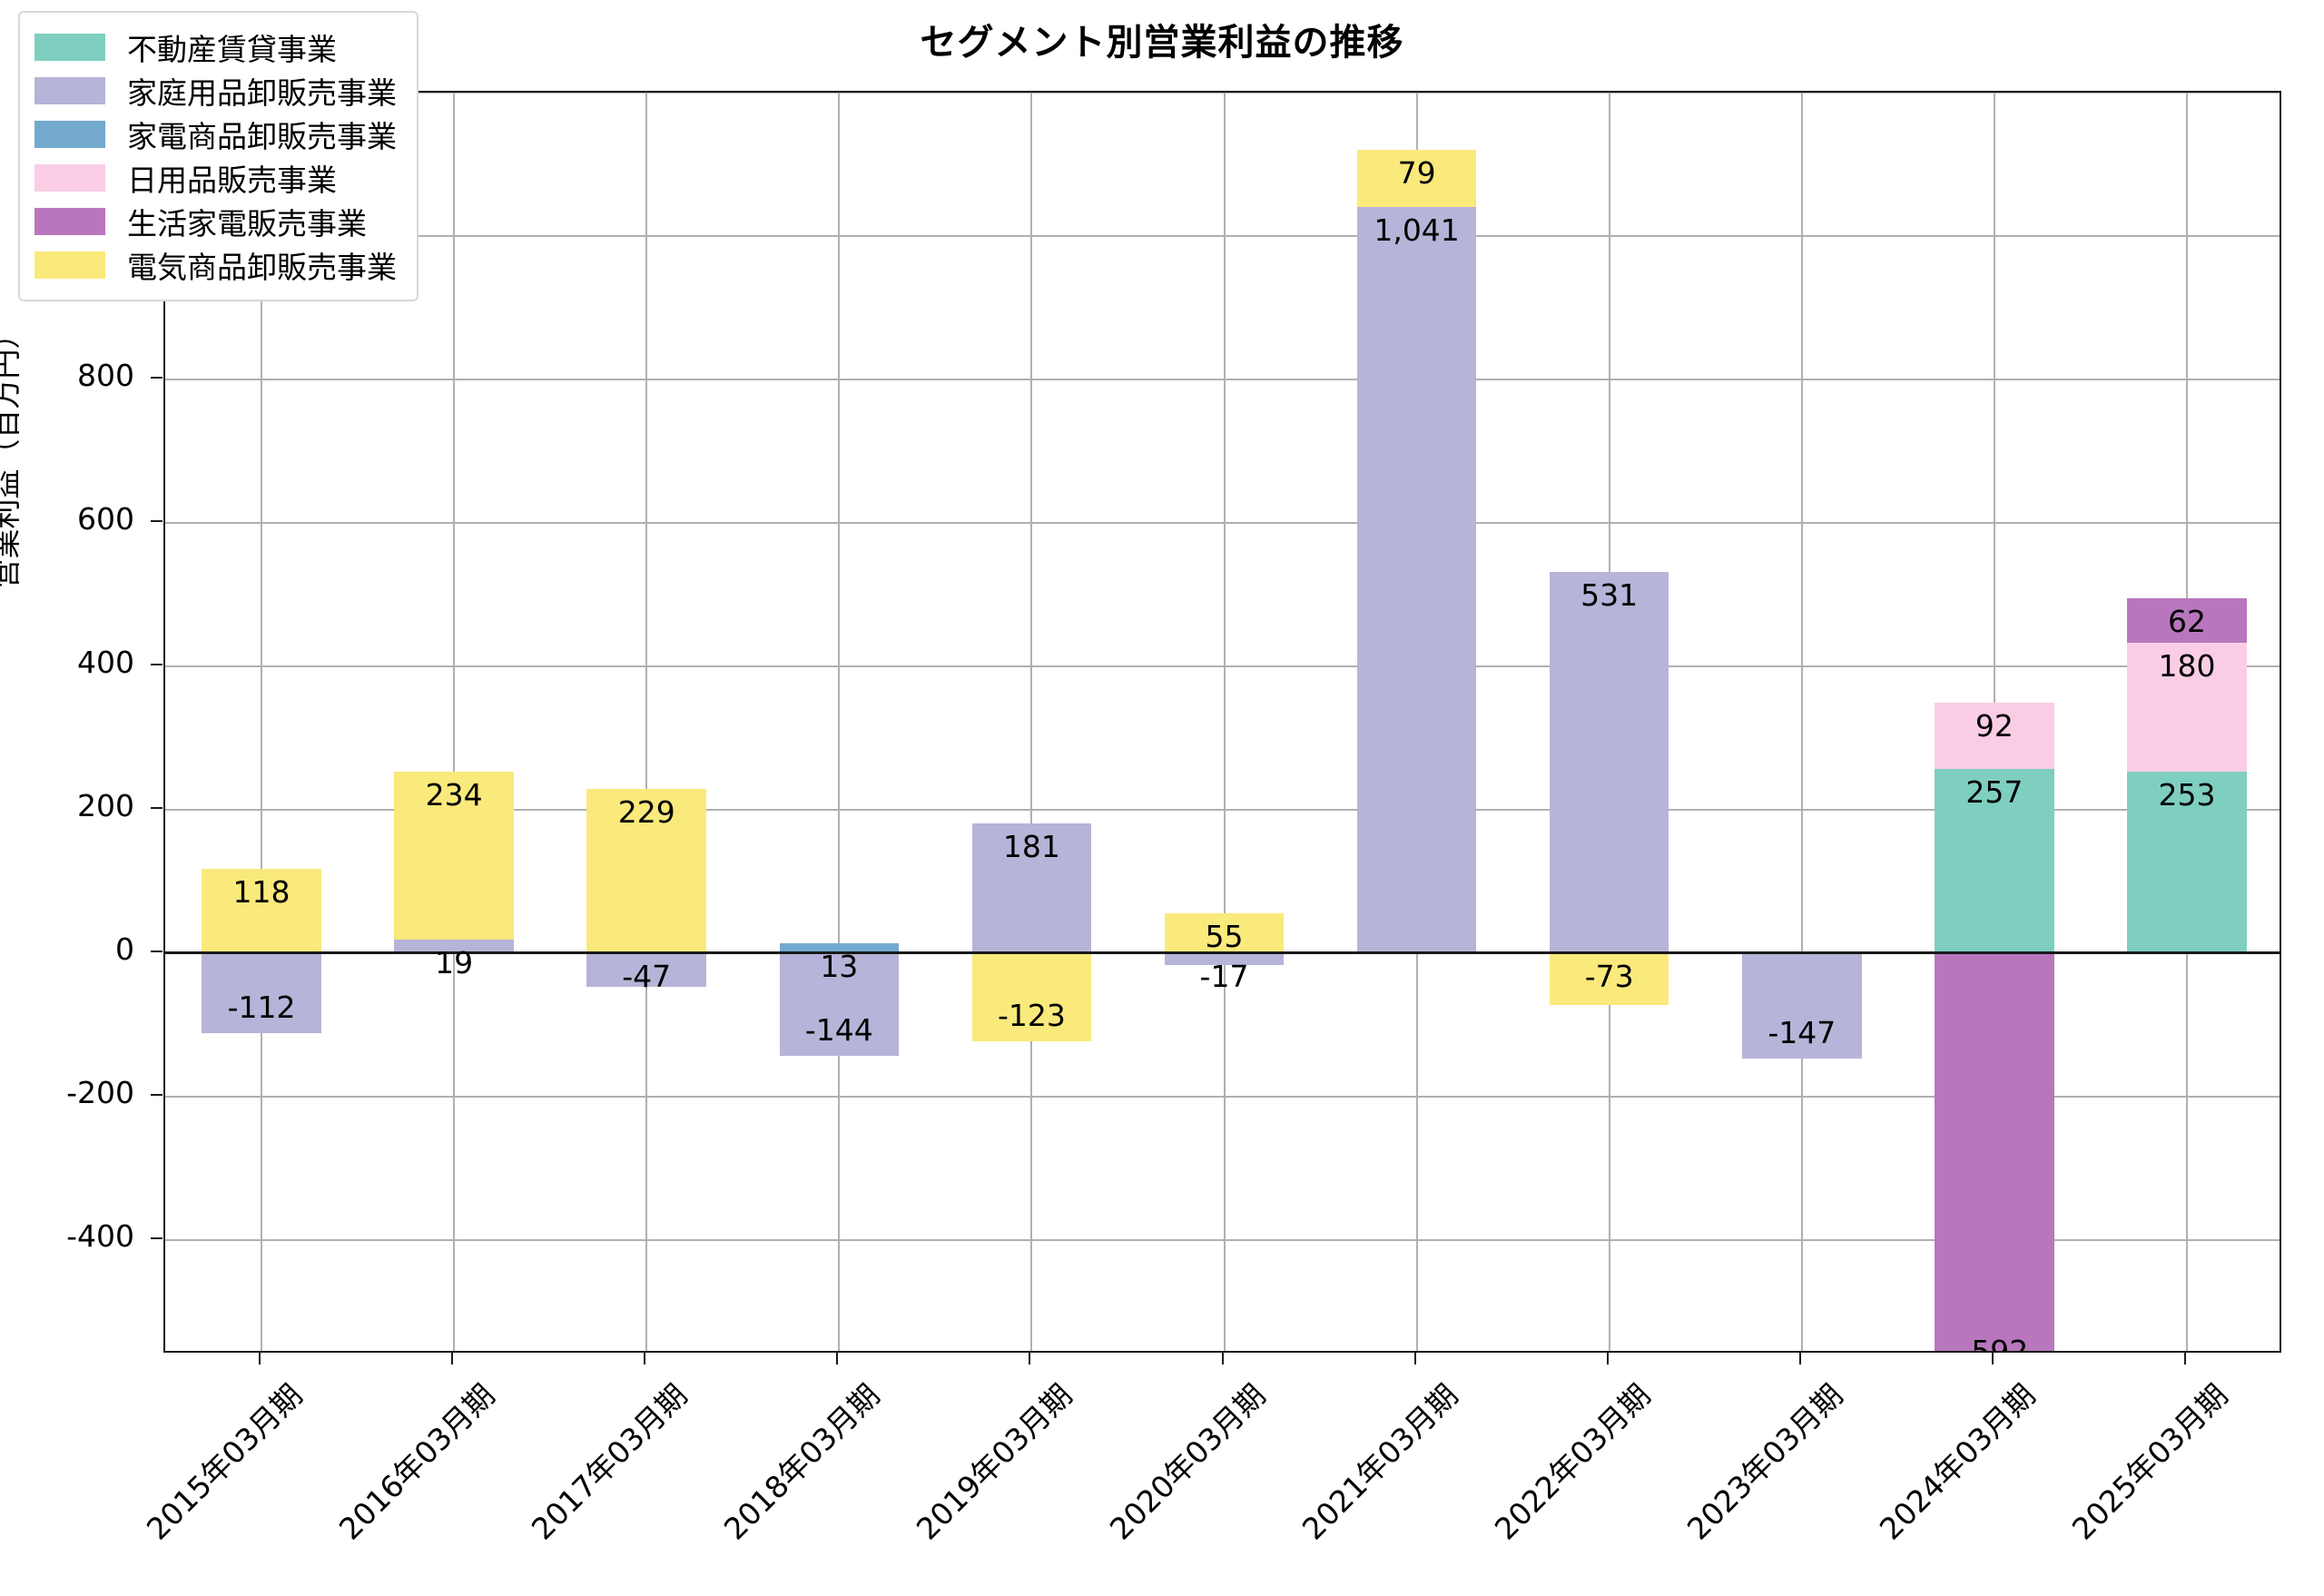  I want to click on y-tick-label: 800, so click(105, 375).